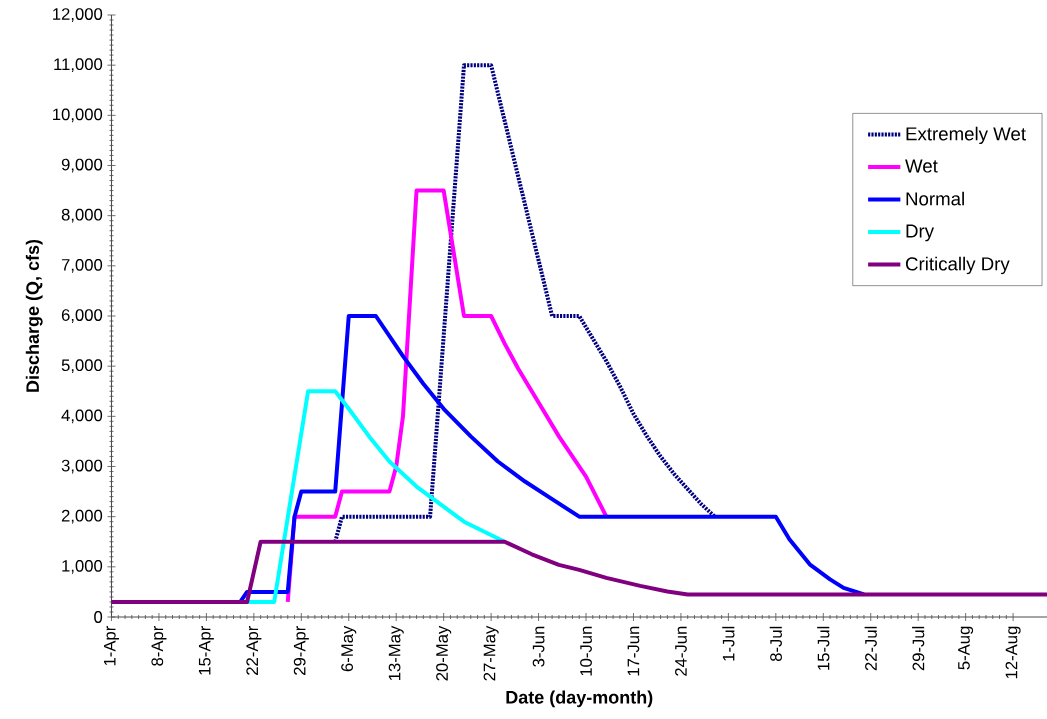 This screenshot has width=1047, height=719. What do you see at coordinates (301, 650) in the screenshot?
I see `x-tick-label: 29-Apr` at bounding box center [301, 650].